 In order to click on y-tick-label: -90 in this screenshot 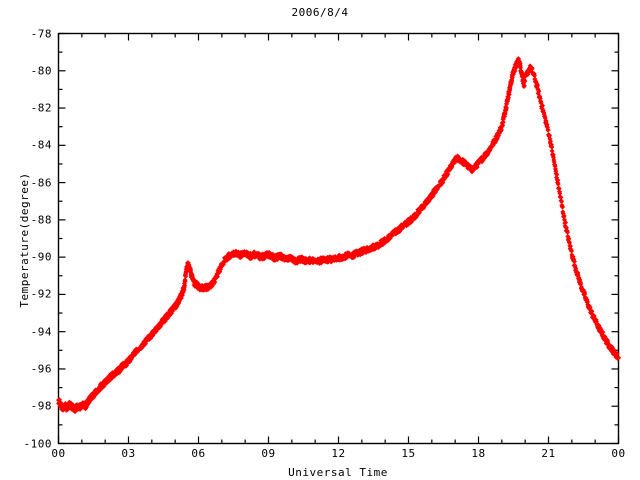, I will do `click(41, 257)`.